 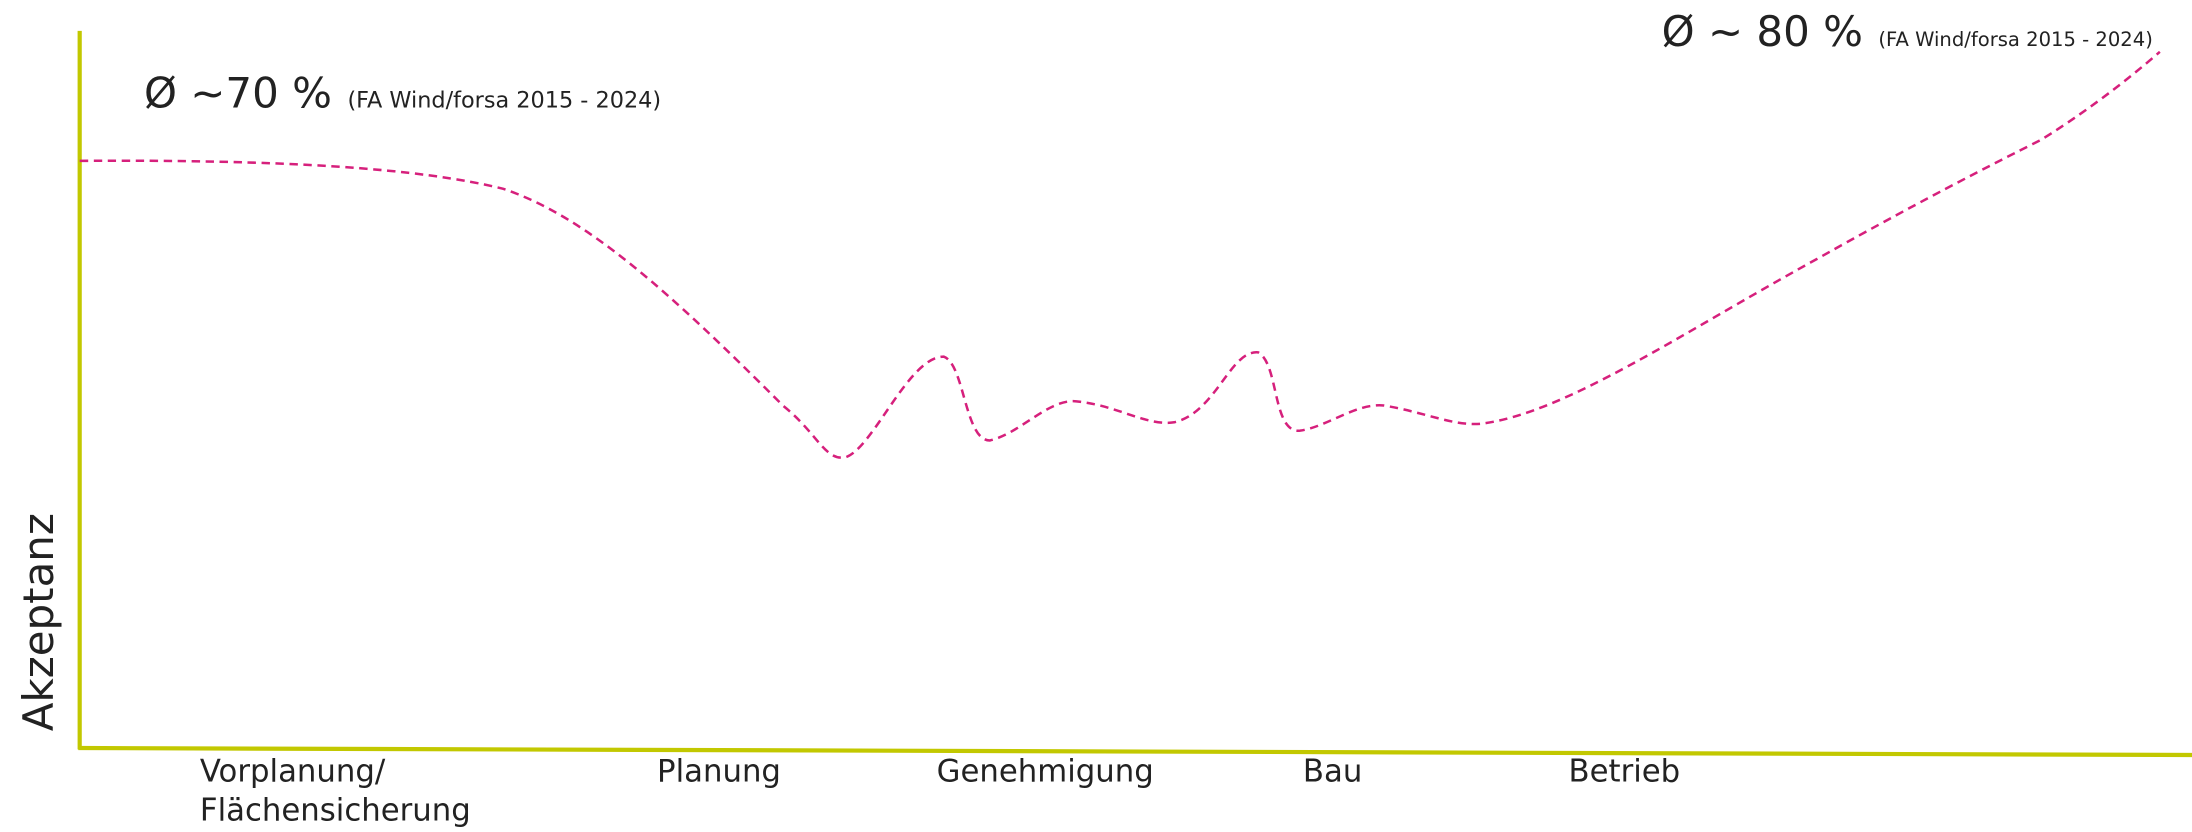 I want to click on average: Ø ~ 80 %, so click(x=1762, y=31).